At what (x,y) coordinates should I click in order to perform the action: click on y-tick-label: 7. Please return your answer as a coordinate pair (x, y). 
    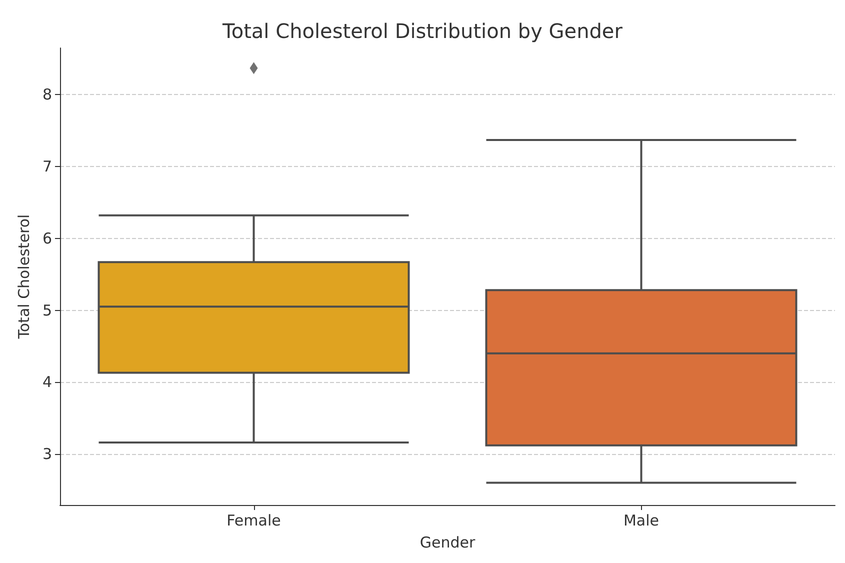
    Looking at the image, I should click on (47, 167).